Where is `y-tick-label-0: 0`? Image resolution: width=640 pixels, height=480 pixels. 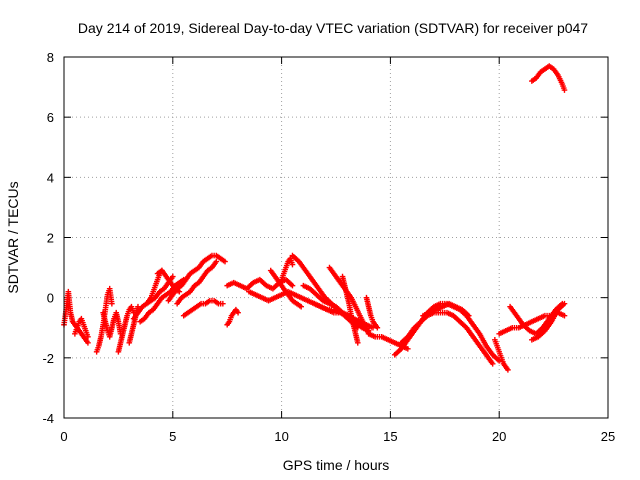 y-tick-label-0: 0 is located at coordinates (50, 298).